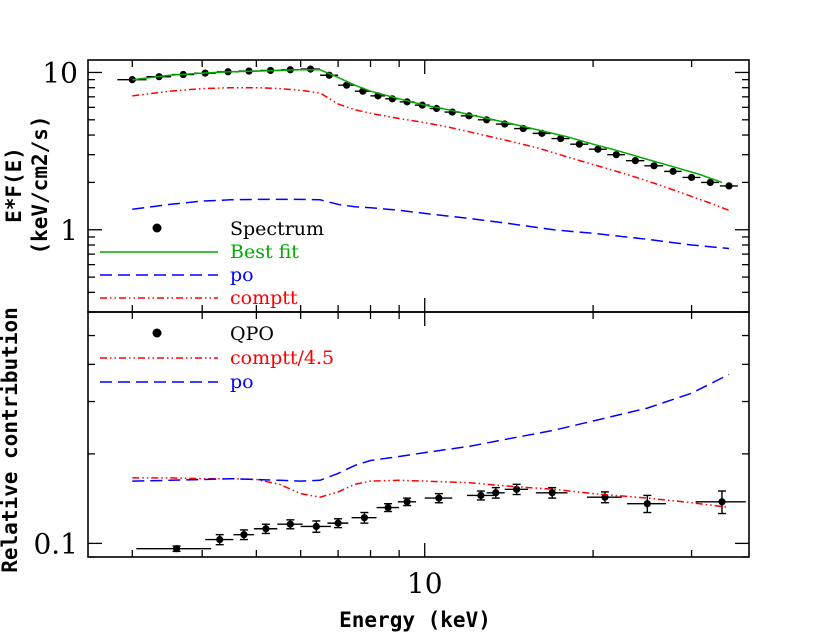  I want to click on comptt-4-5-line, so click(431, 493).